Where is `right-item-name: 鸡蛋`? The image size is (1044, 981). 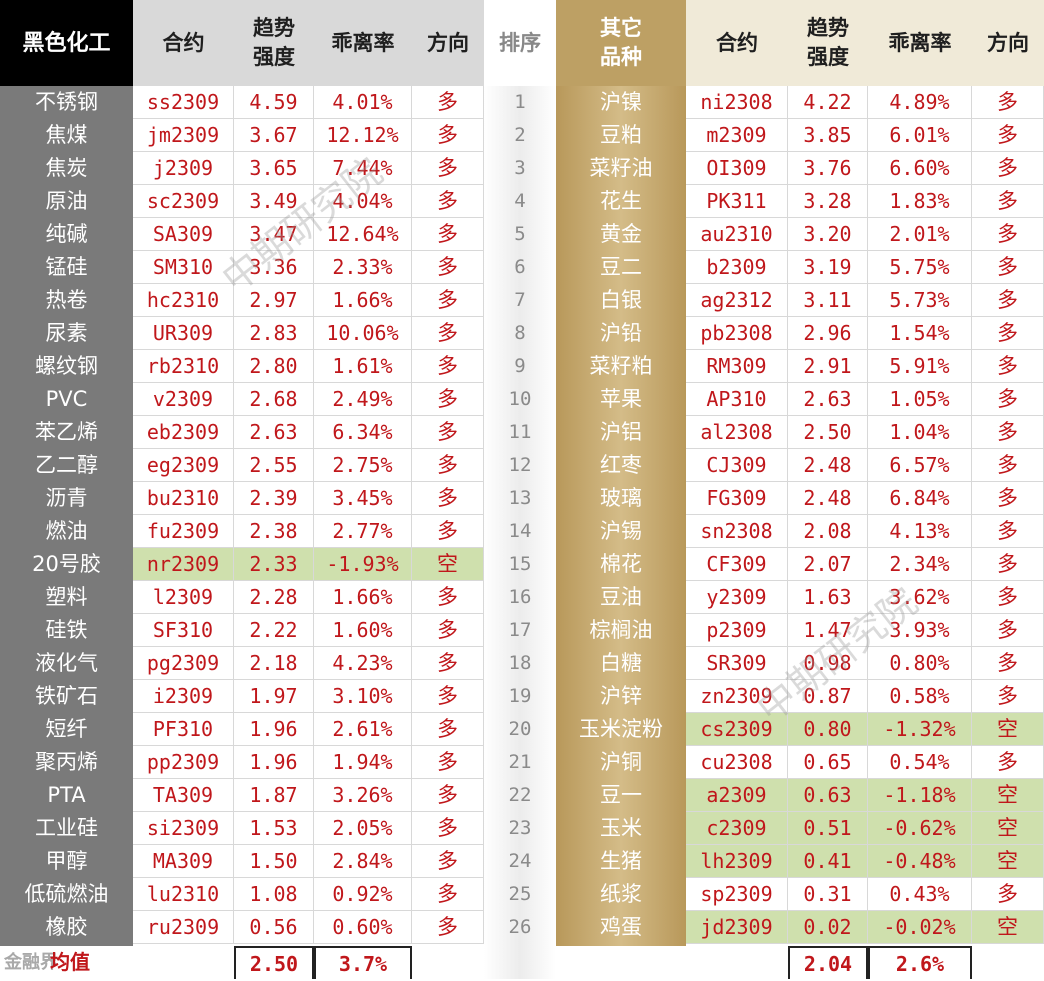
right-item-name: 鸡蛋 is located at coordinates (621, 927).